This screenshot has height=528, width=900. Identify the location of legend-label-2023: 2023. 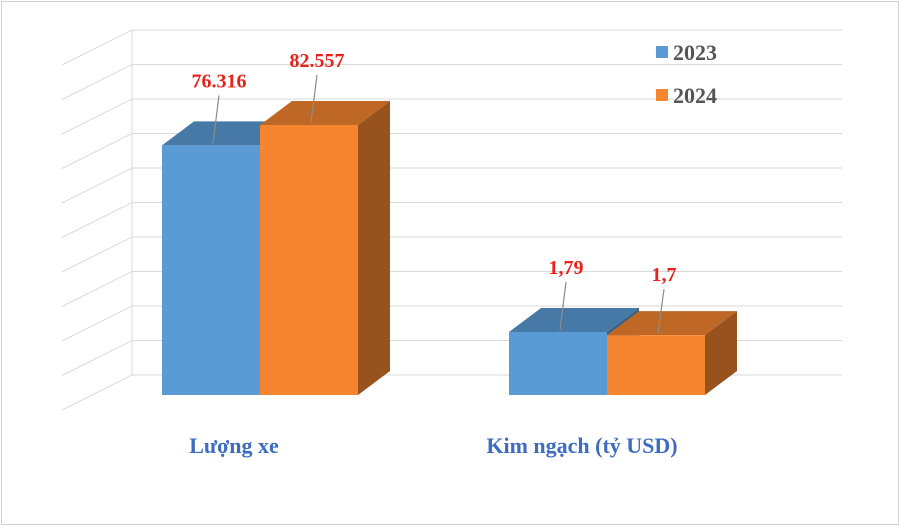
(695, 52).